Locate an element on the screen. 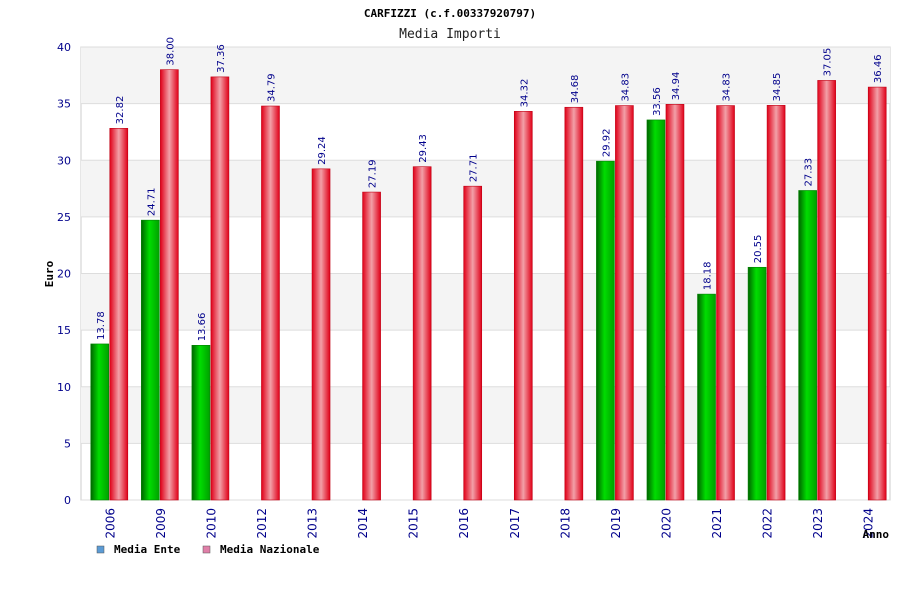 The image size is (900, 600). bar-media-nazionale-2024 is located at coordinates (877, 293).